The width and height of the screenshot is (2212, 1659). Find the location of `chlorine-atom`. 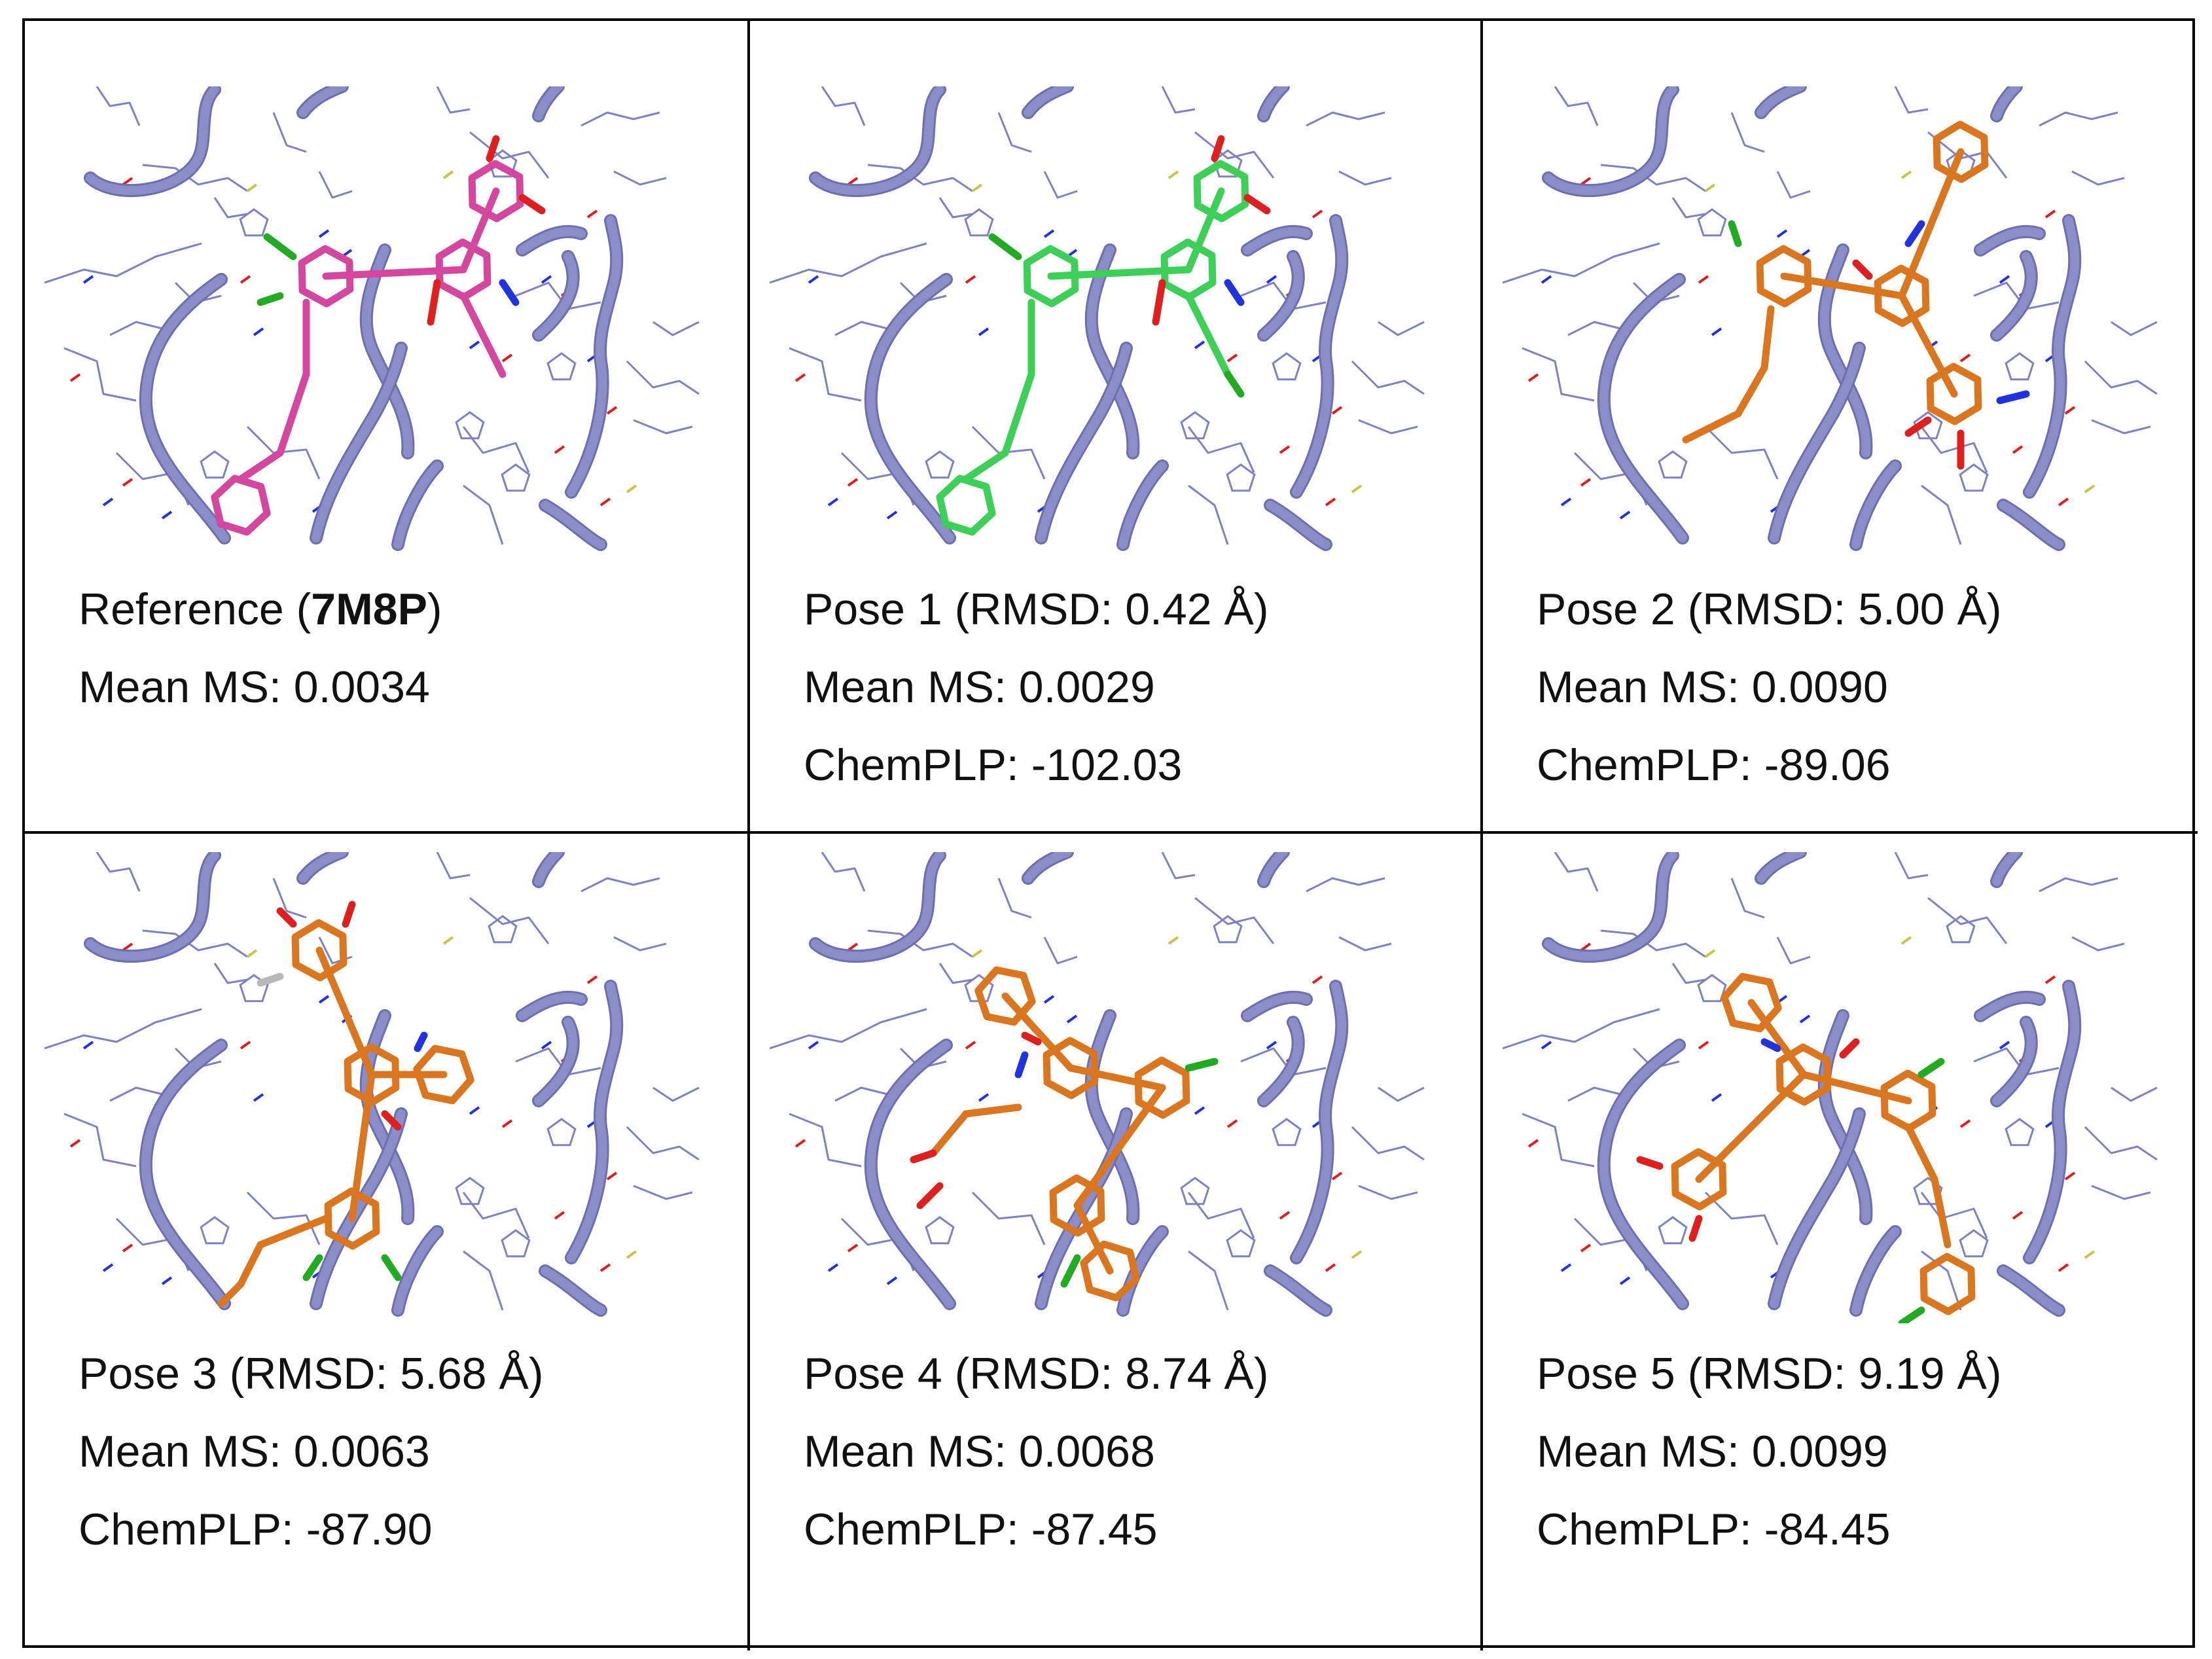

chlorine-atom is located at coordinates (312, 1267).